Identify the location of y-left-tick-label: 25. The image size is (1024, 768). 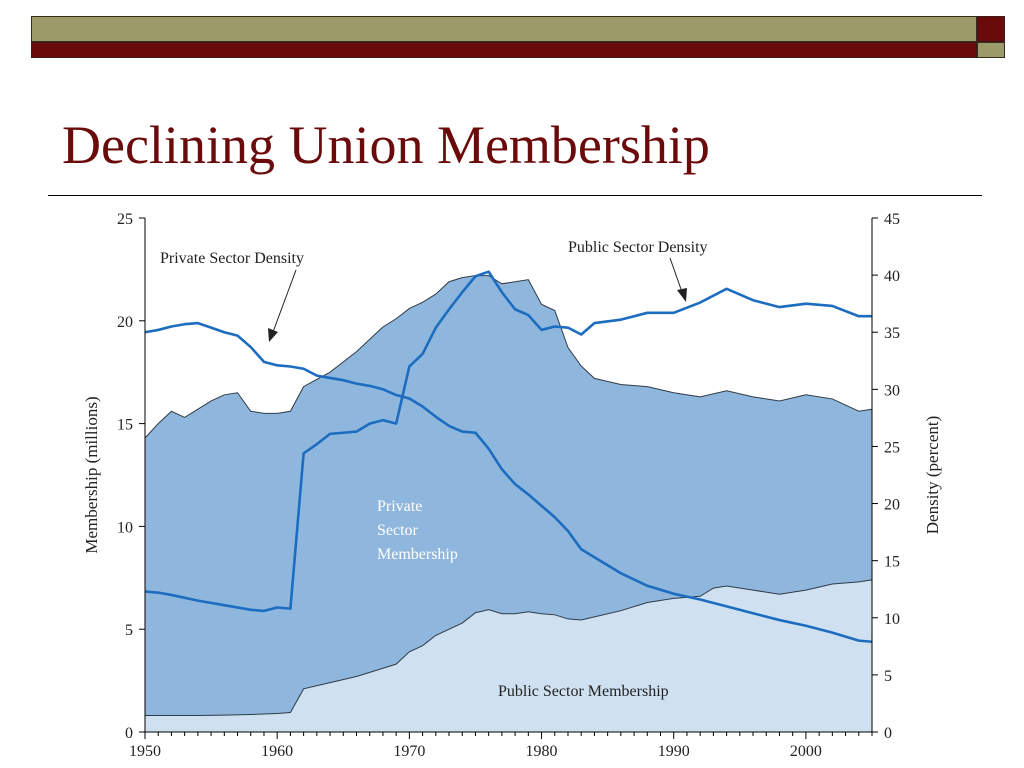
(125, 219).